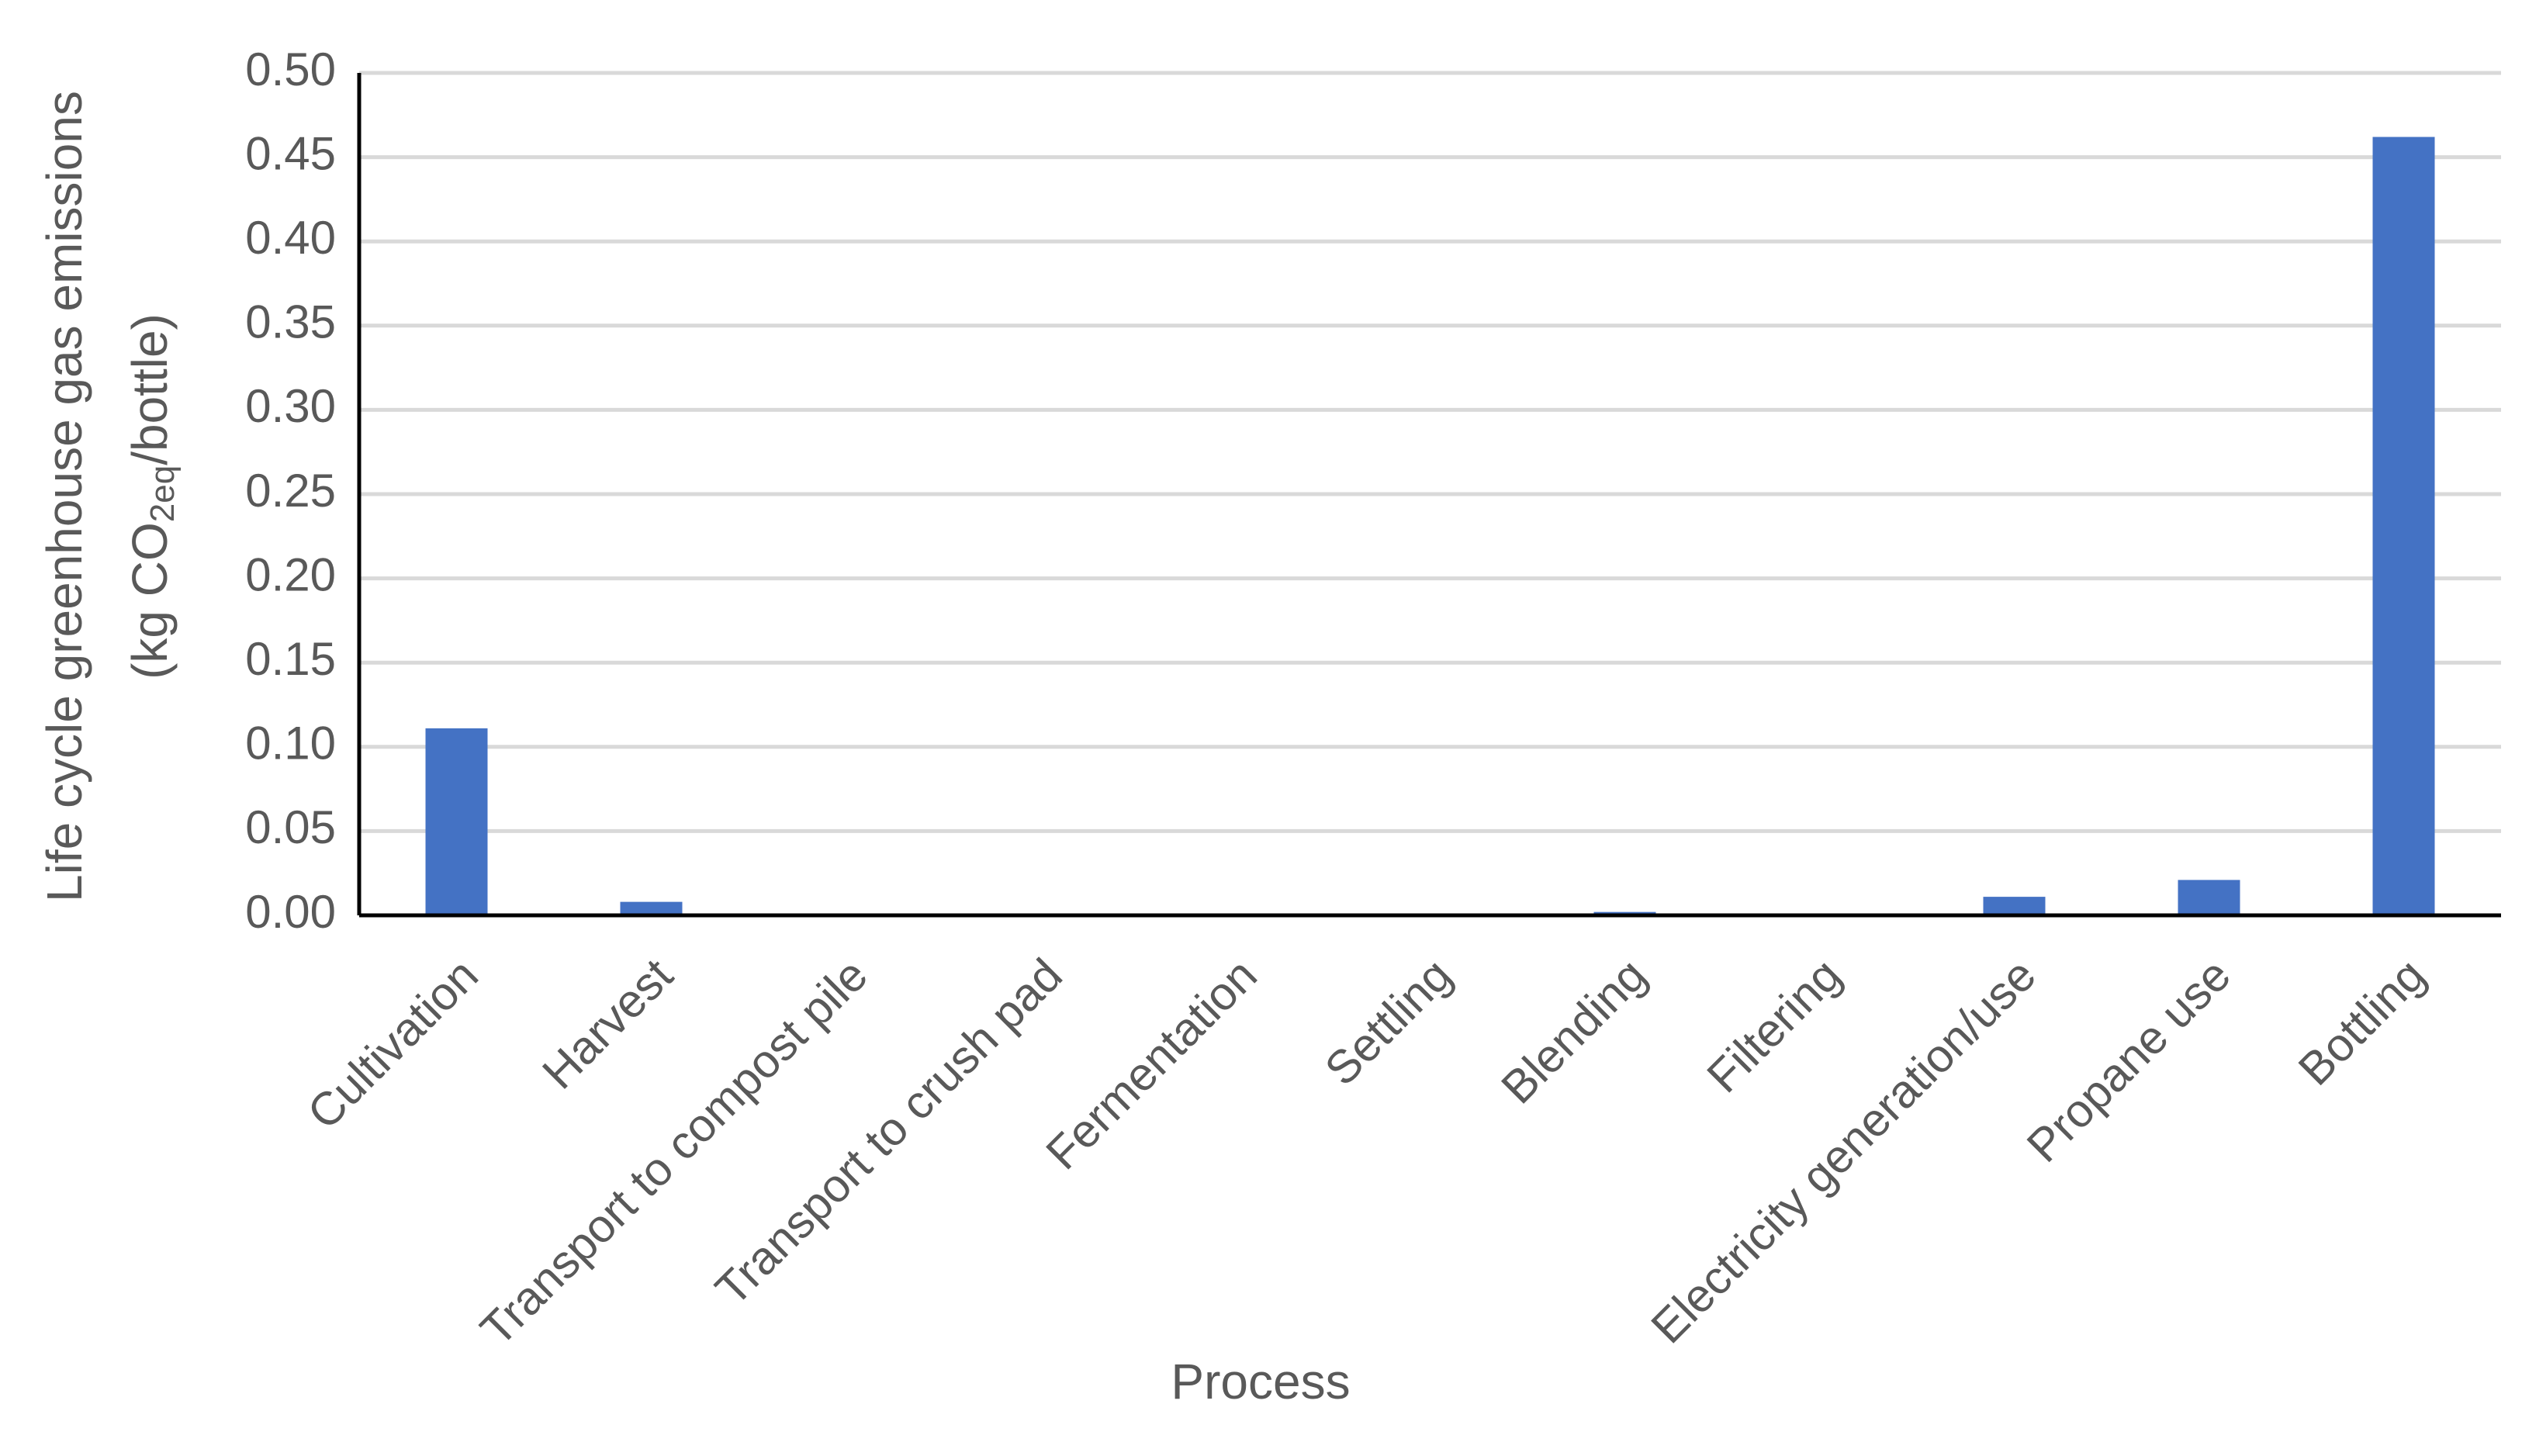 Image resolution: width=2522 pixels, height=1456 pixels. I want to click on x-tick-label: Settling, so click(1388, 1022).